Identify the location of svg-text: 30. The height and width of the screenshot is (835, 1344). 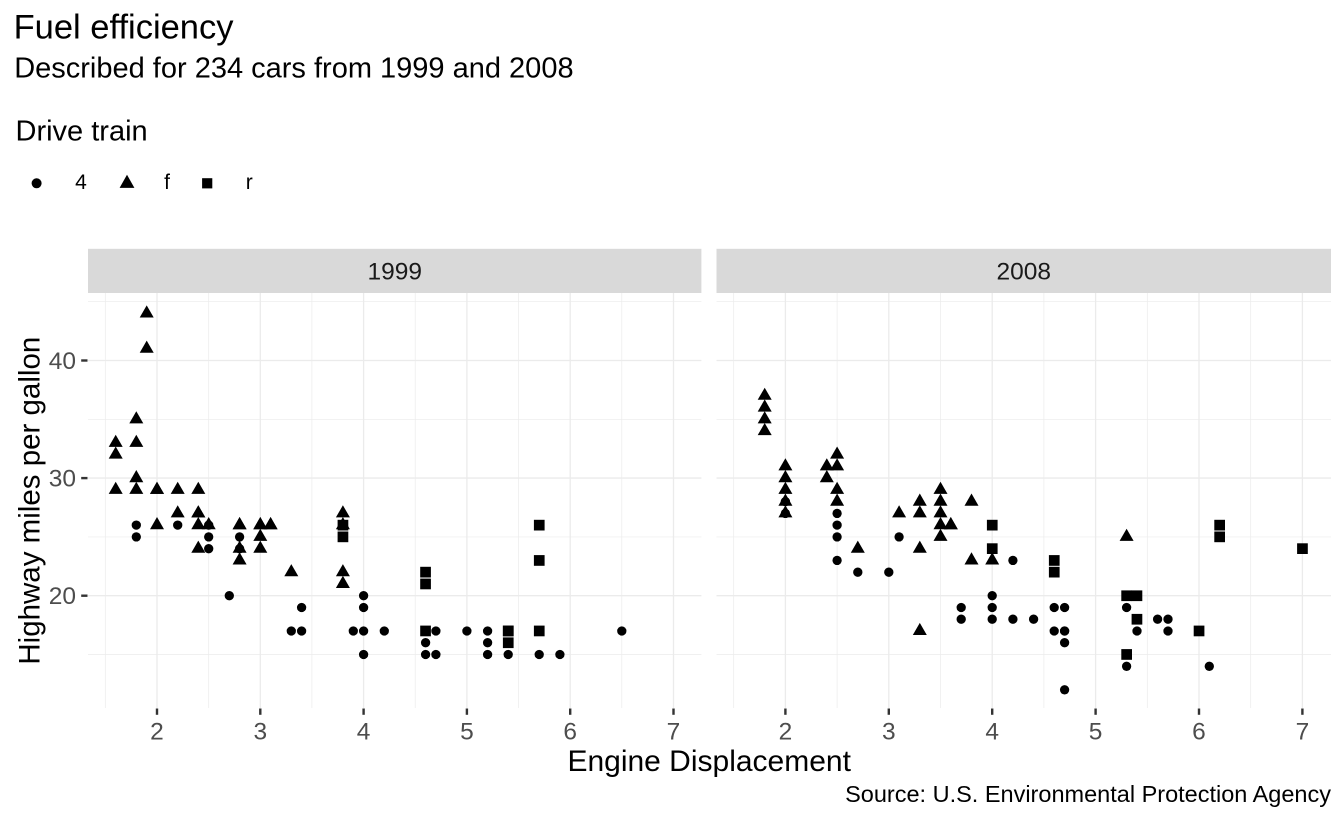
(62, 479).